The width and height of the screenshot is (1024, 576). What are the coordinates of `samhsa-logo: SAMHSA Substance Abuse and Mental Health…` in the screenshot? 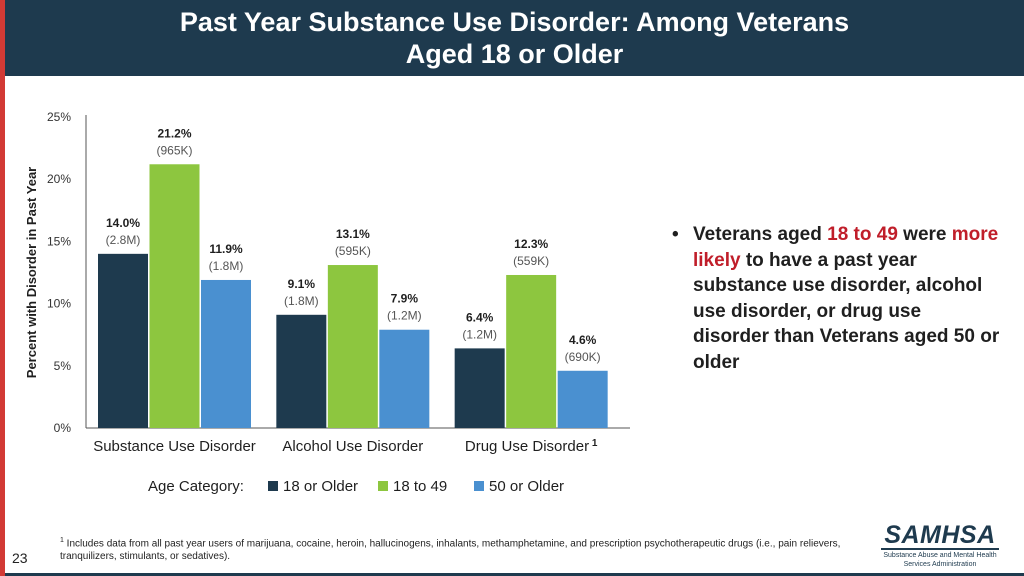 It's located at (940, 545).